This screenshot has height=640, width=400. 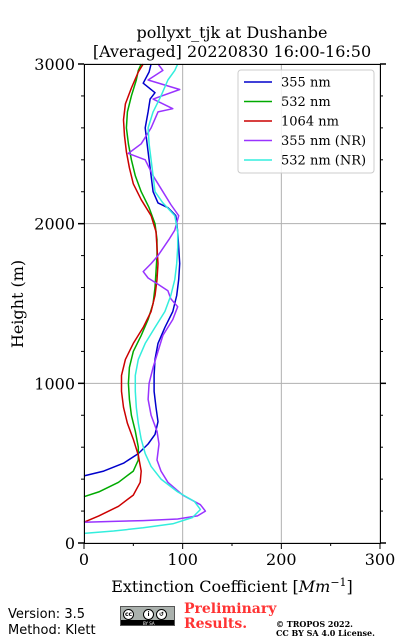 I want to click on x-tick-label: 300, so click(x=380, y=559).